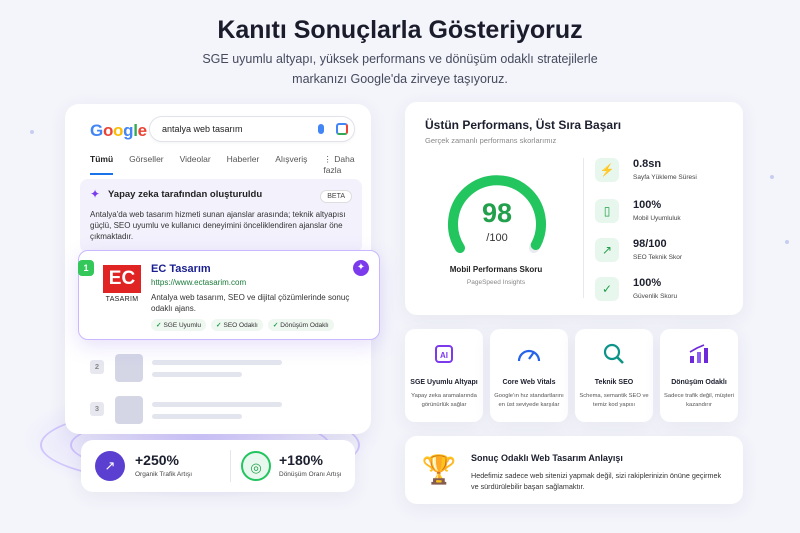 The height and width of the screenshot is (533, 800). Describe the element at coordinates (400, 30) in the screenshot. I see `page-title: Kanıtı Sonuçlarla Gösteriyoruz` at that location.